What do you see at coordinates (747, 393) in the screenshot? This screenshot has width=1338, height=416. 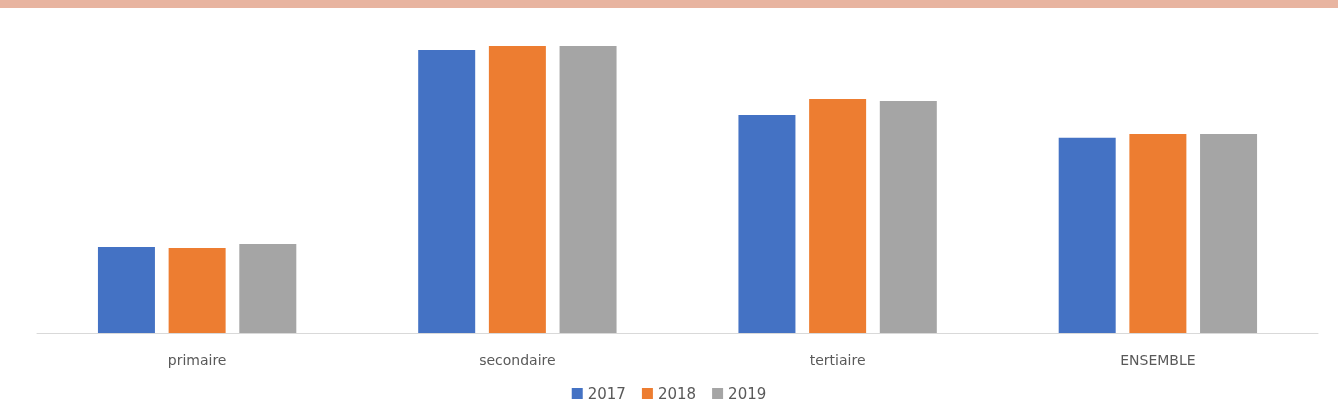 I see `legend-label: 2019` at bounding box center [747, 393].